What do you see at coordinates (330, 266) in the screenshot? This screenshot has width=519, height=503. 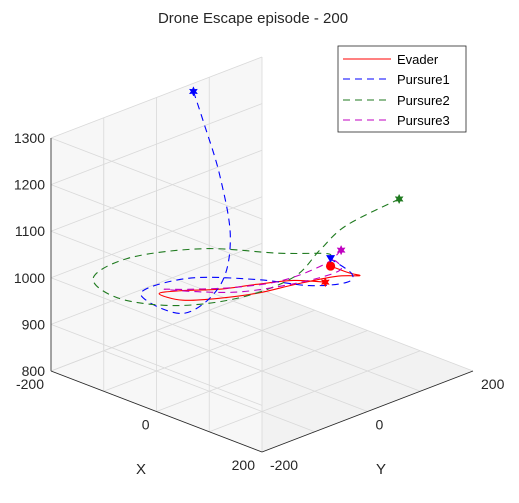 I see `end-marker-evader` at bounding box center [330, 266].